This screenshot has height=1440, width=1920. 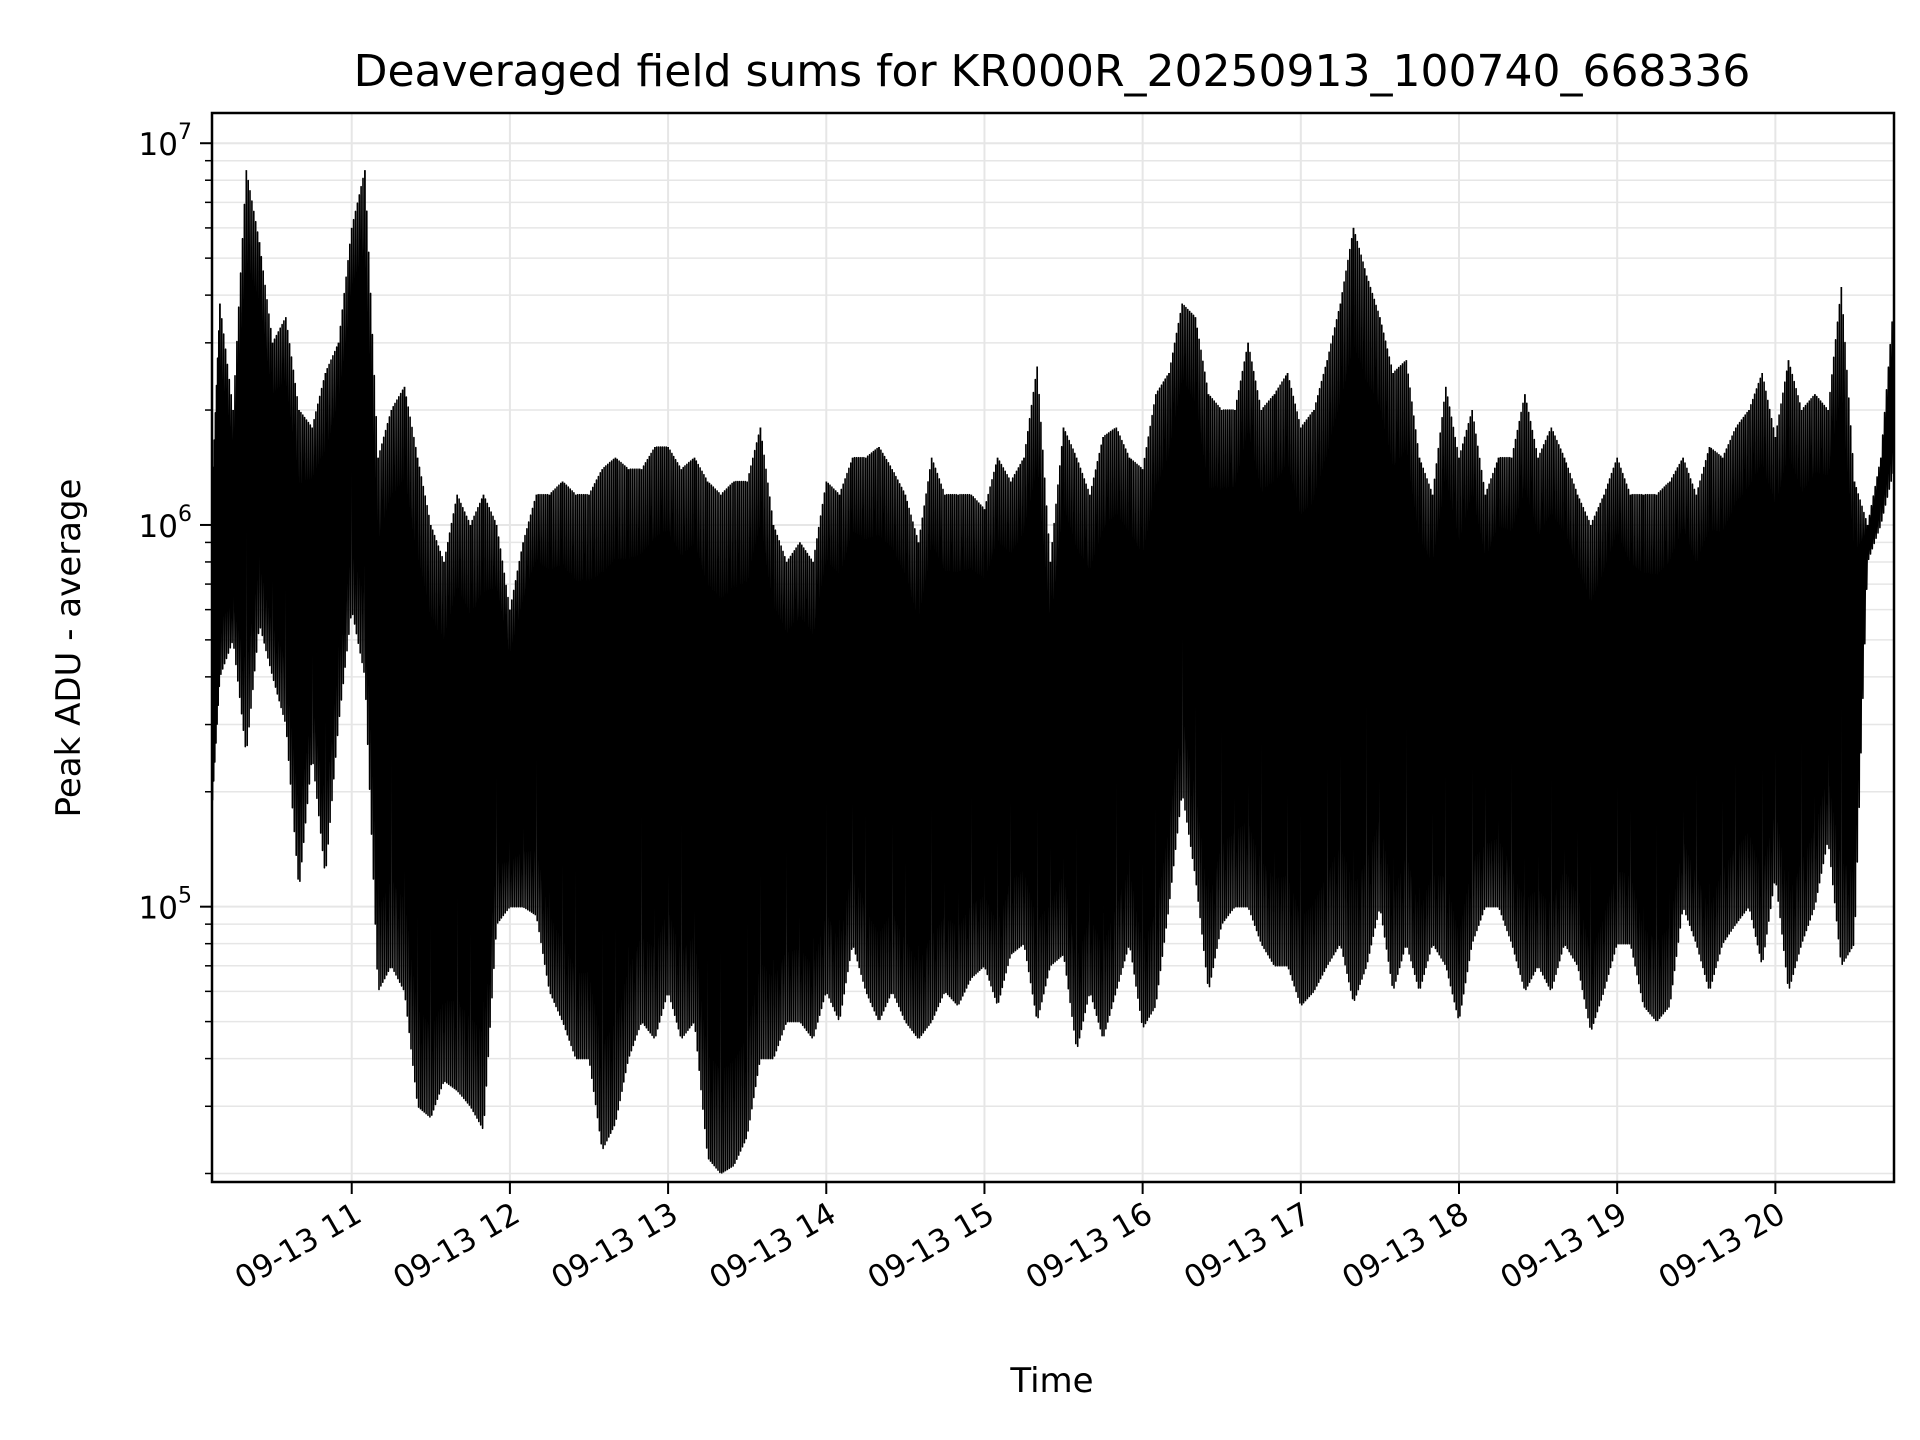 I want to click on x-axis-label: Time, so click(x=1051, y=1381).